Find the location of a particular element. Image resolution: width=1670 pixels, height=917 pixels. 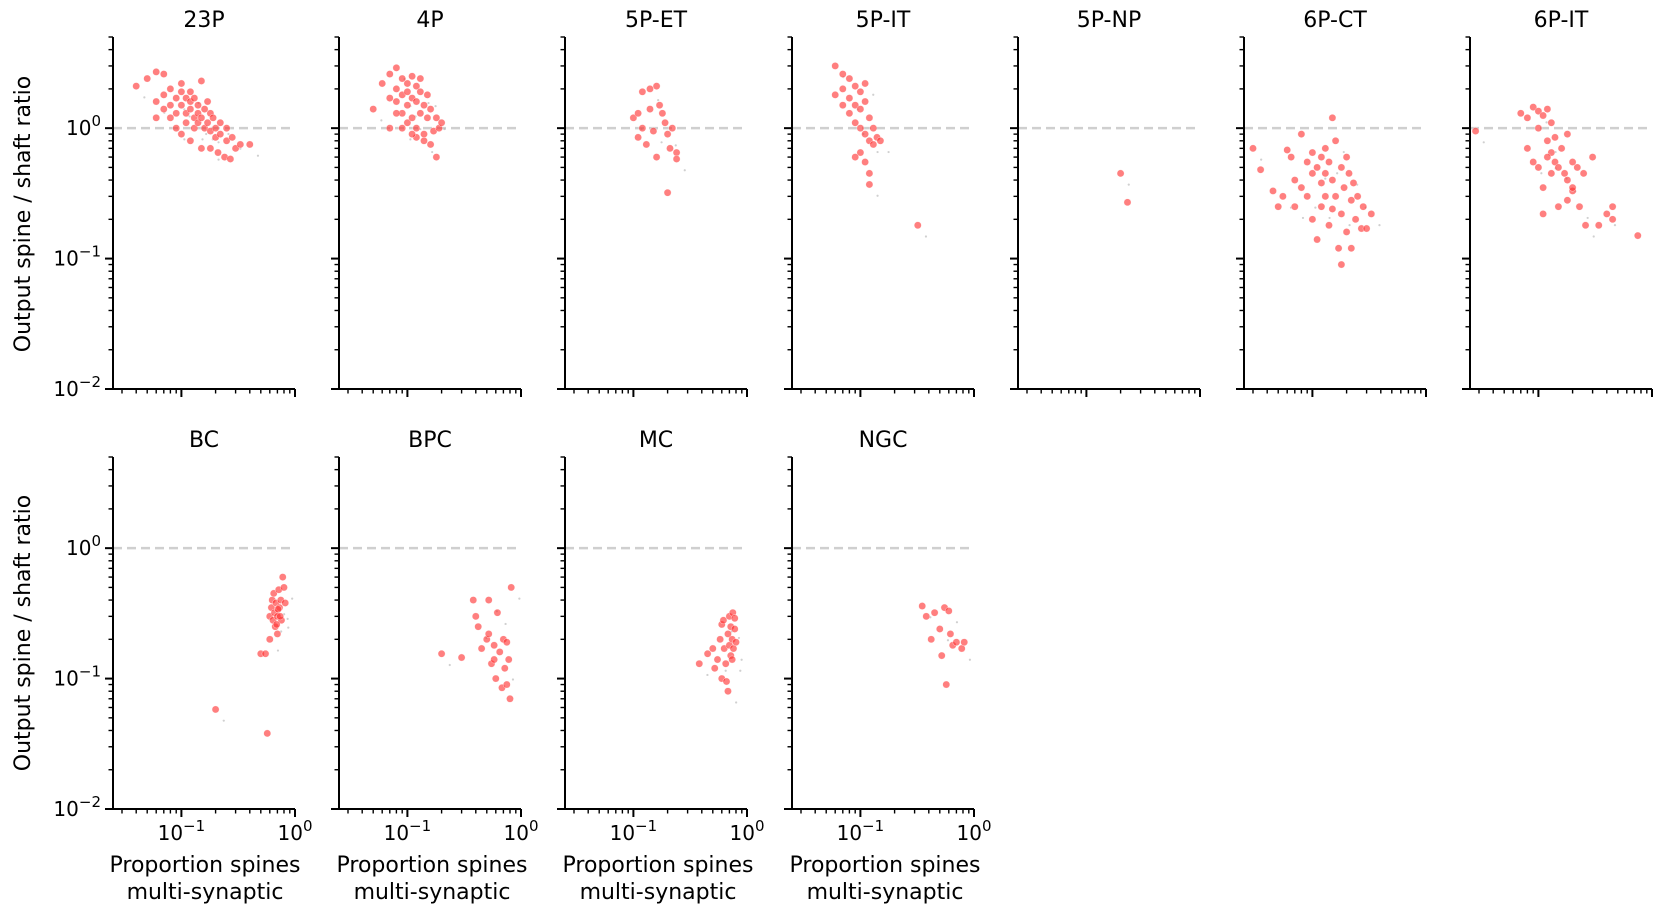

panel-5p-et: 5P-ET is located at coordinates (652, 202).